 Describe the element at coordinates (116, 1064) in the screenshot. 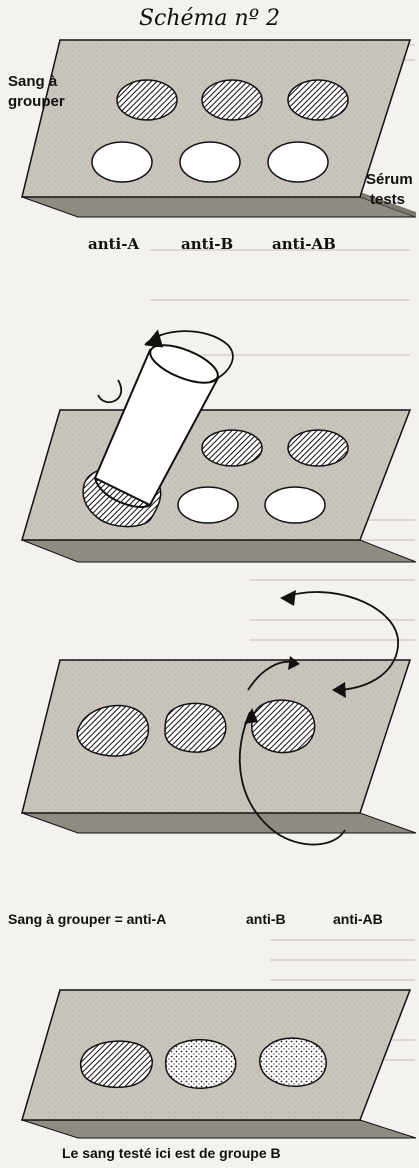

I see `result-drop-anti-a` at that location.